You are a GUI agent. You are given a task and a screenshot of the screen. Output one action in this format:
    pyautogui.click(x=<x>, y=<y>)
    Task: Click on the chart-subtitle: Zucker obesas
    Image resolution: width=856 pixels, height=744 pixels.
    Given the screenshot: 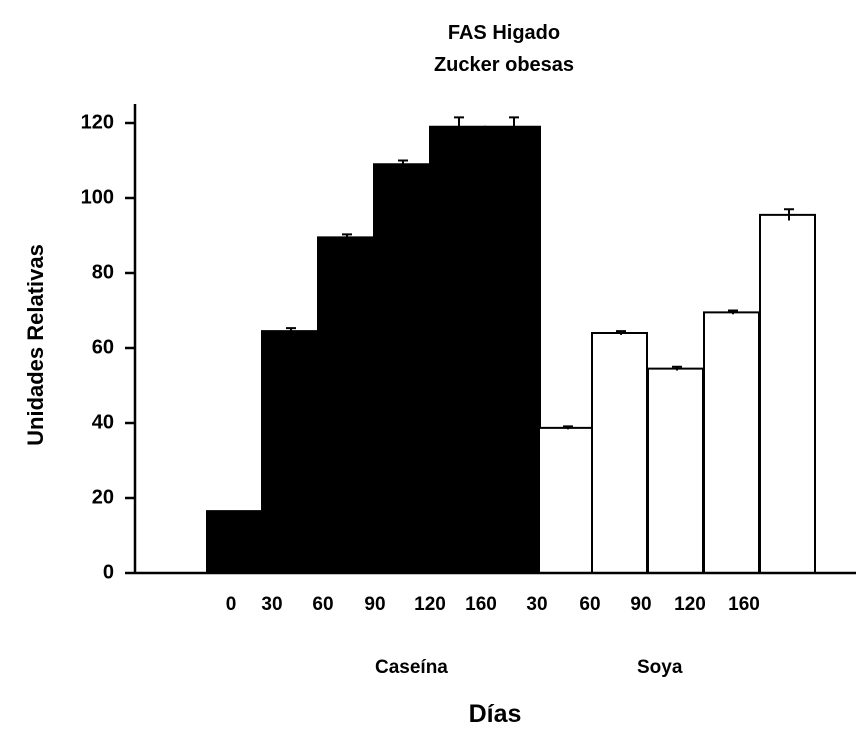 What is the action you would take?
    pyautogui.click(x=504, y=65)
    